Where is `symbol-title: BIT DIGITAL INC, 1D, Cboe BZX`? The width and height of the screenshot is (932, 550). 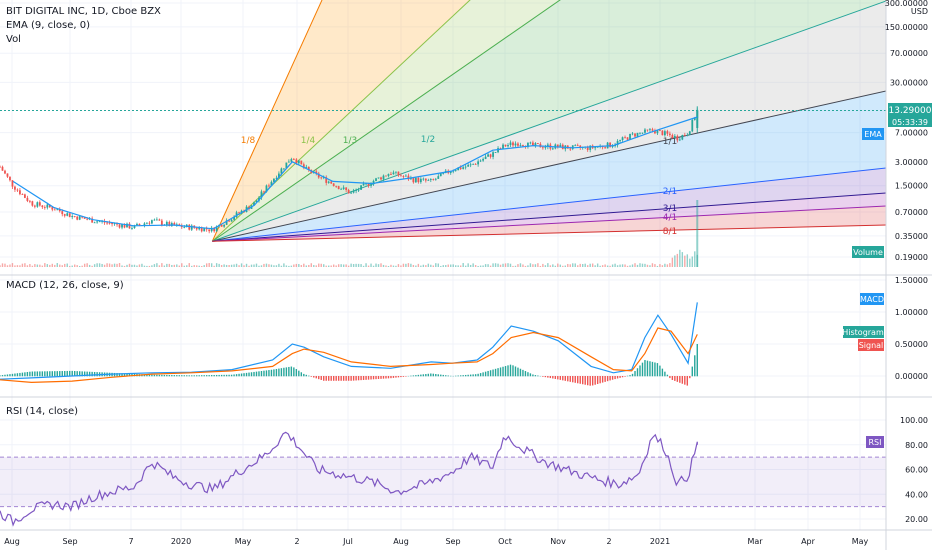
symbol-title: BIT DIGITAL INC, 1D, Cboe BZX is located at coordinates (83, 11).